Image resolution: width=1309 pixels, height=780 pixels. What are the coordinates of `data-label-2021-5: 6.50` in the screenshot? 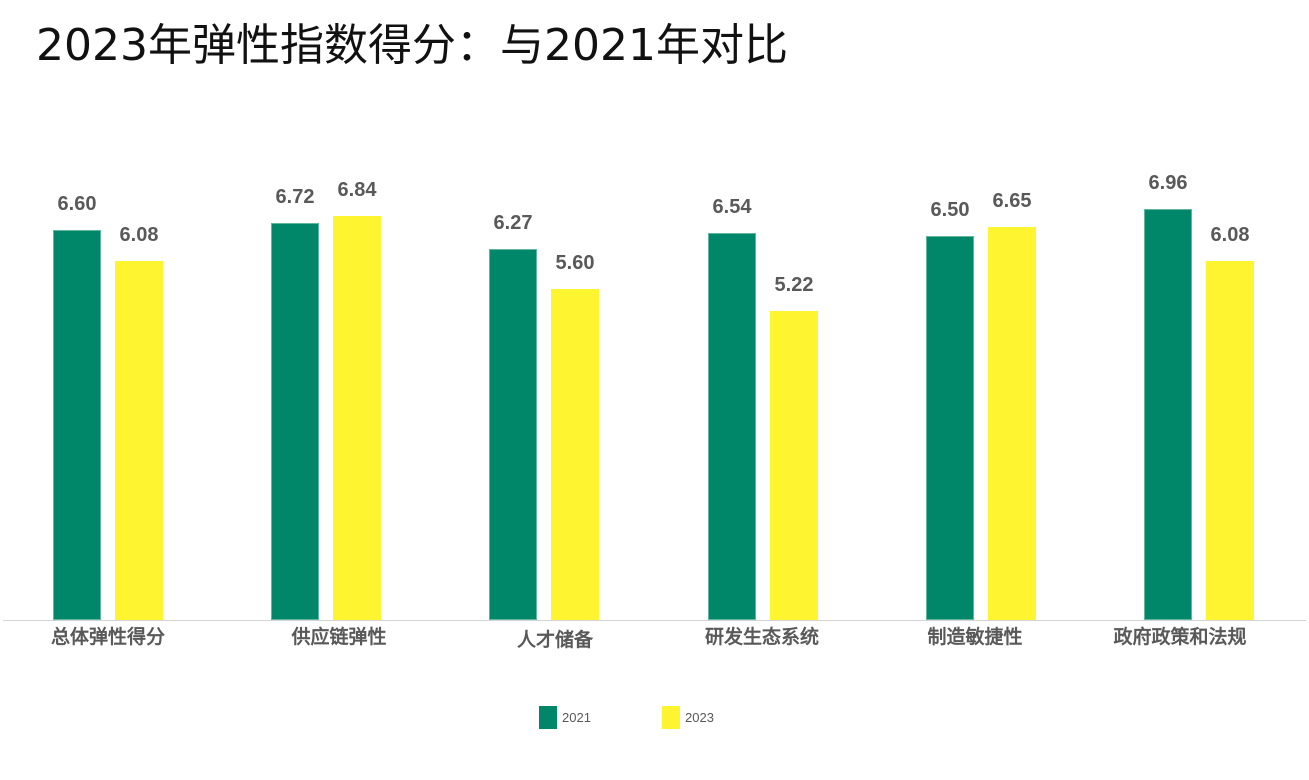 It's located at (950, 210).